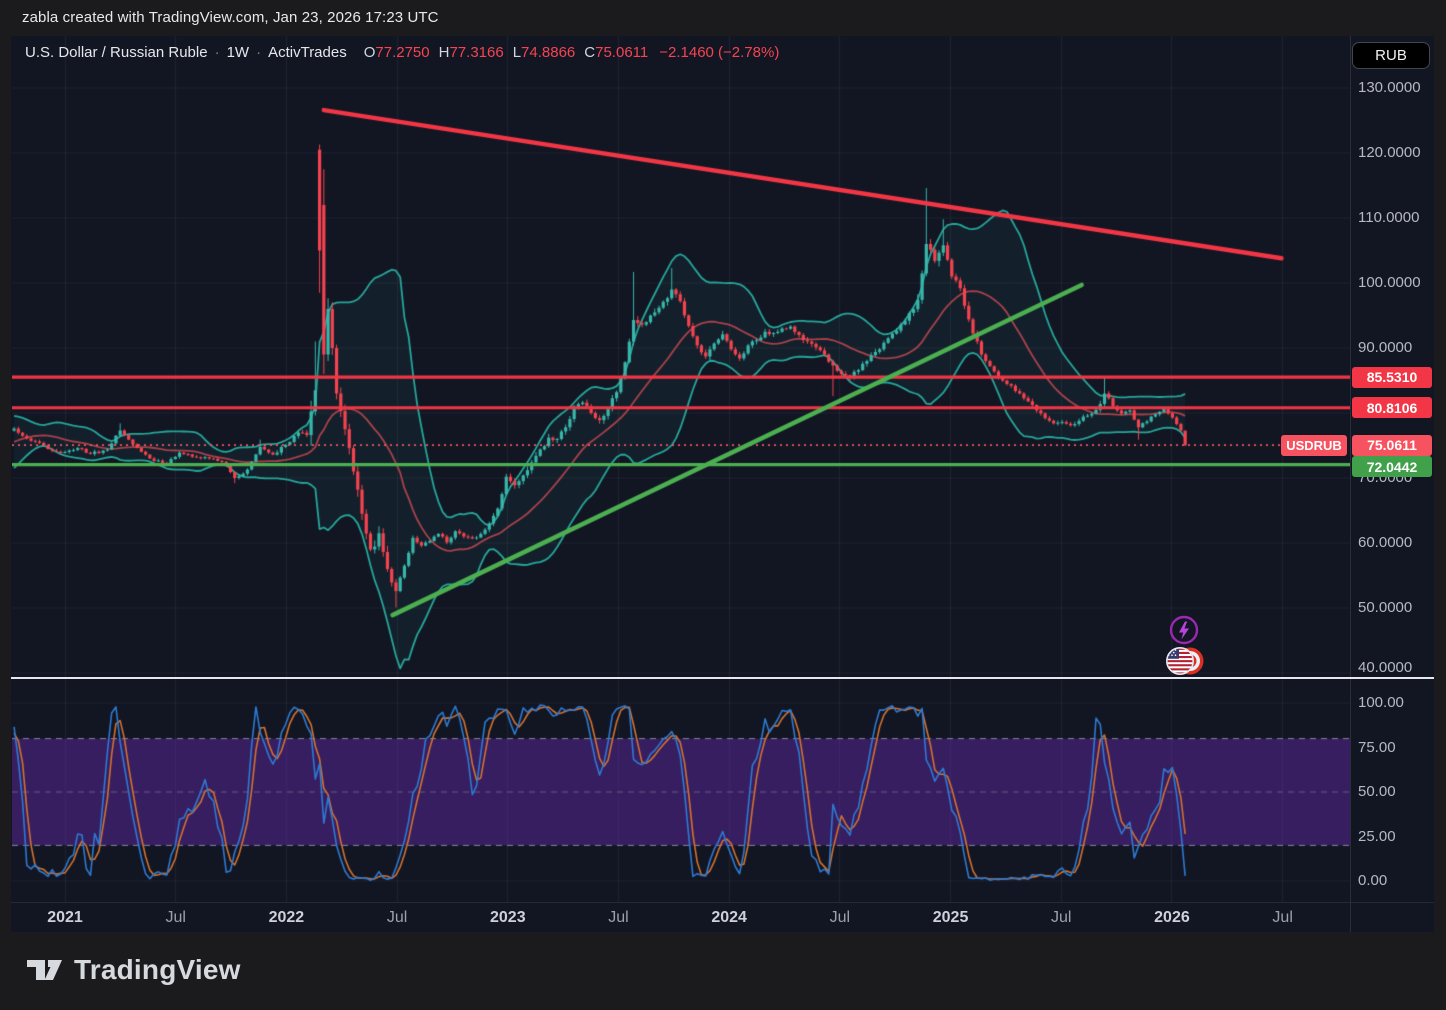  I want to click on price-tick: 100.0000, so click(1389, 282).